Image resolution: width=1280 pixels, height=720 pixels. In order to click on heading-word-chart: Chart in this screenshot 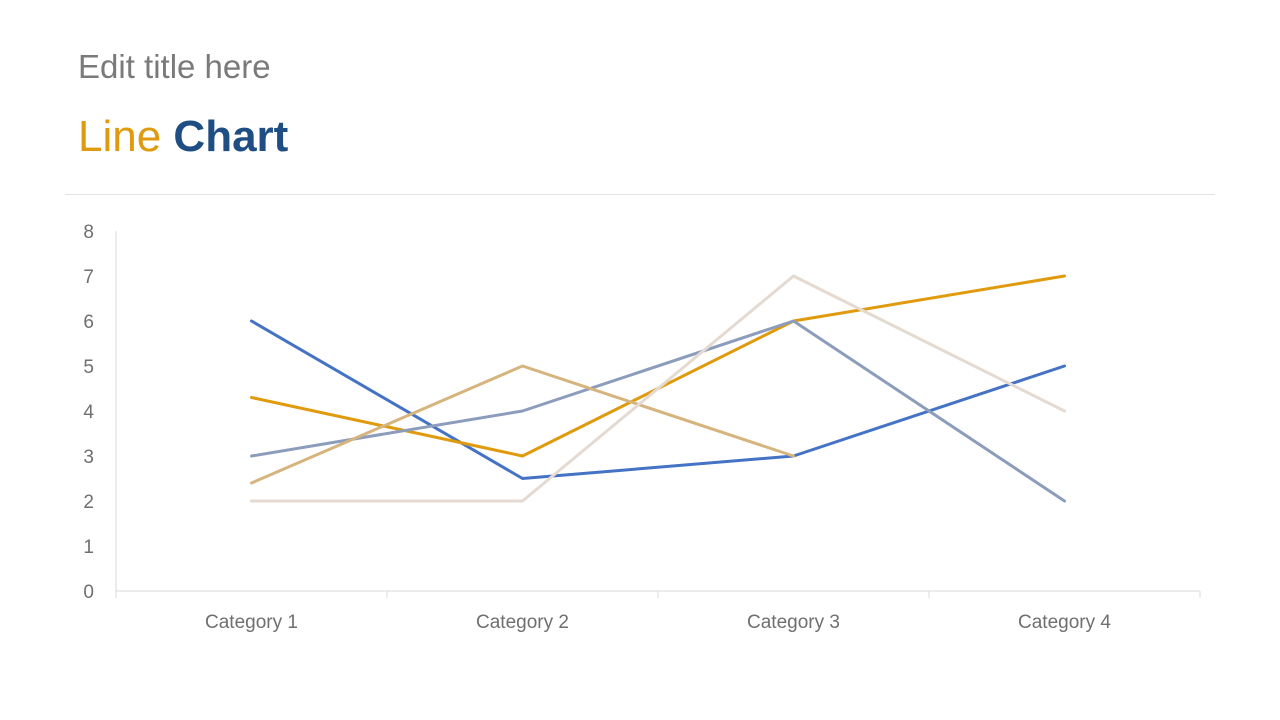, I will do `click(231, 136)`.